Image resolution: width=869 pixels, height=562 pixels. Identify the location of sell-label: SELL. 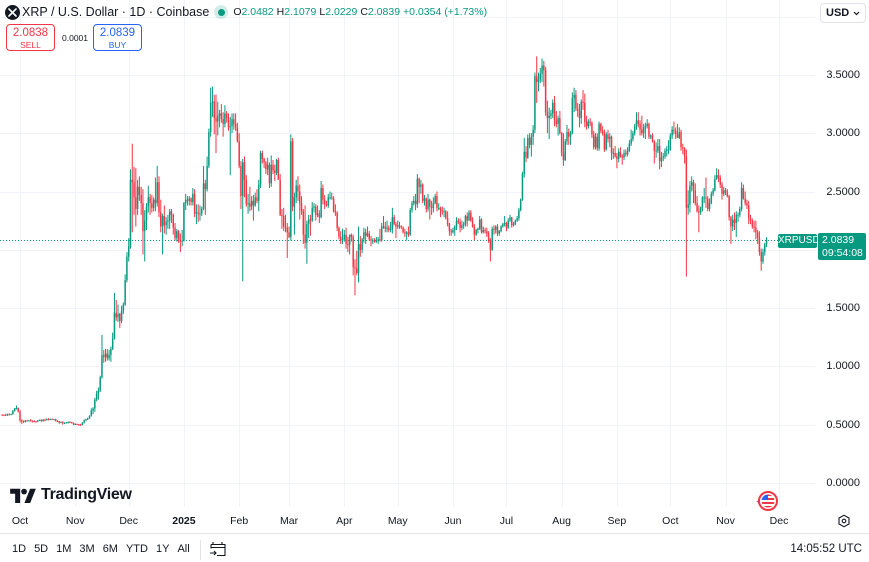
(30, 45).